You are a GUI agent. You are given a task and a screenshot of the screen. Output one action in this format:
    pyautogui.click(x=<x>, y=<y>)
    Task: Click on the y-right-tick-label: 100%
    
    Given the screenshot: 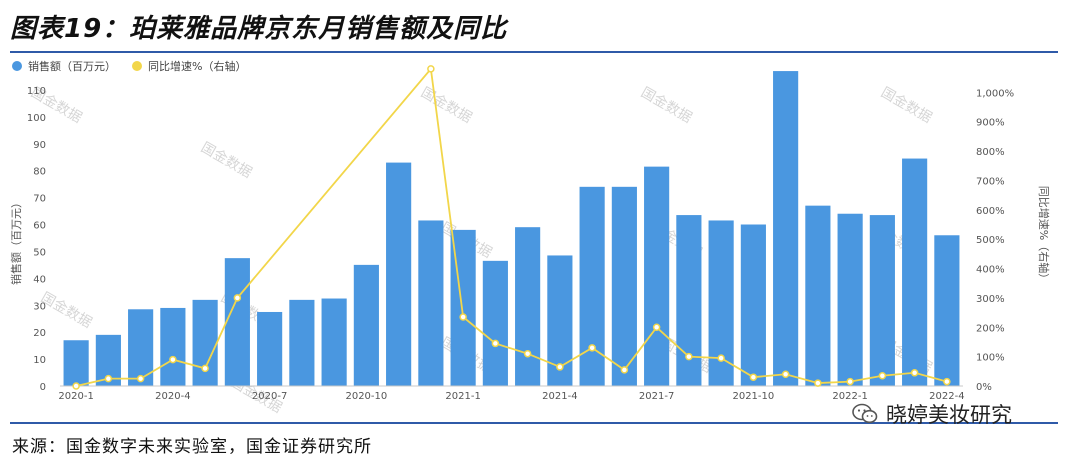 What is the action you would take?
    pyautogui.click(x=990, y=358)
    